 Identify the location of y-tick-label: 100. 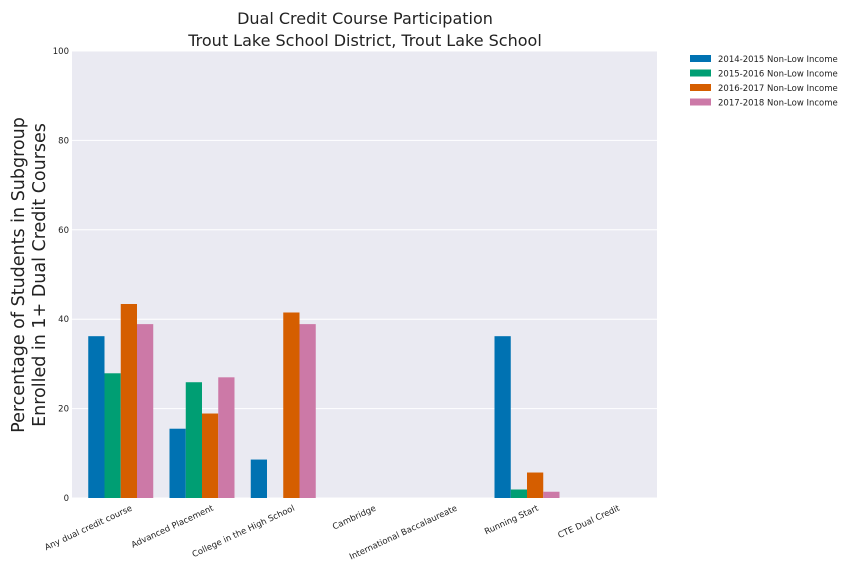
(61, 52).